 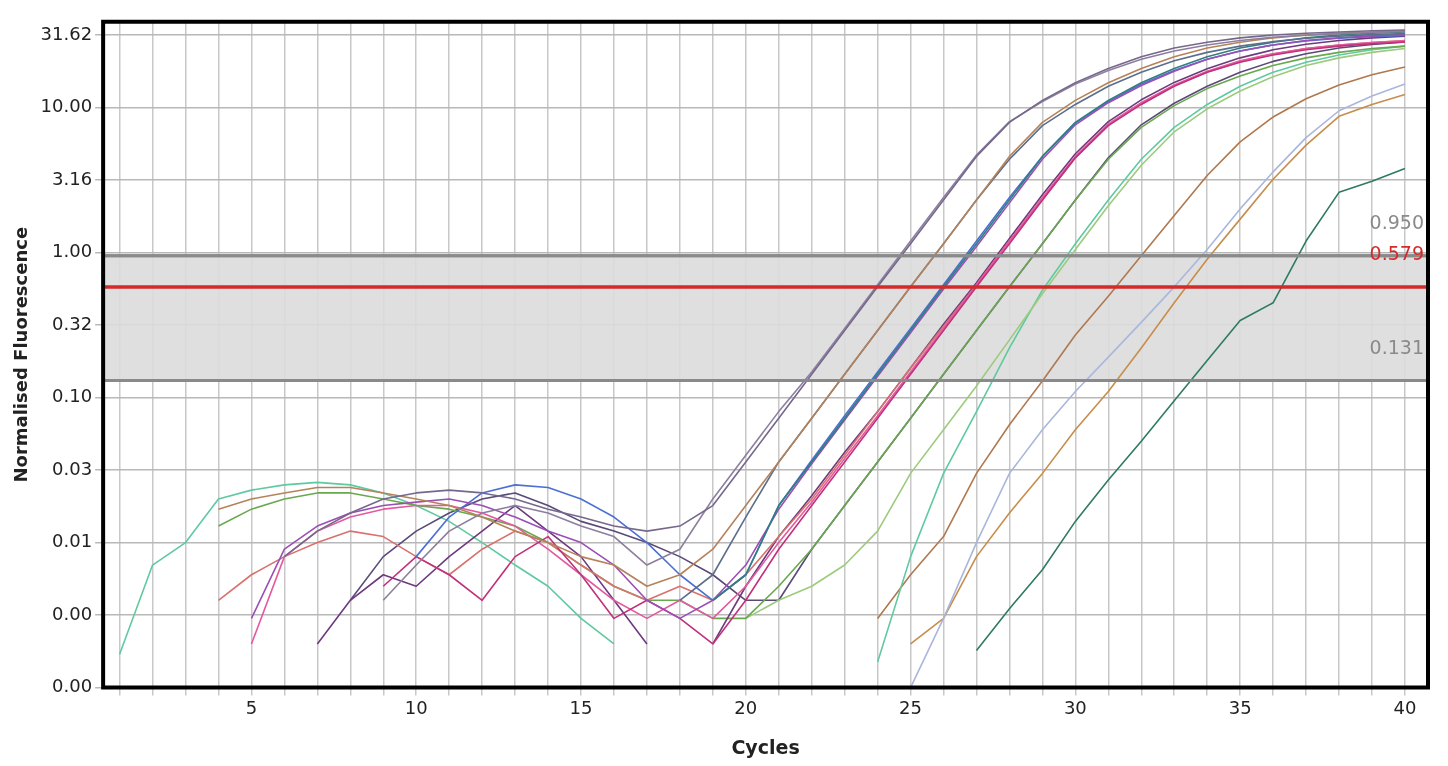 What do you see at coordinates (1396, 346) in the screenshot?
I see `ref-line-label: 0.131` at bounding box center [1396, 346].